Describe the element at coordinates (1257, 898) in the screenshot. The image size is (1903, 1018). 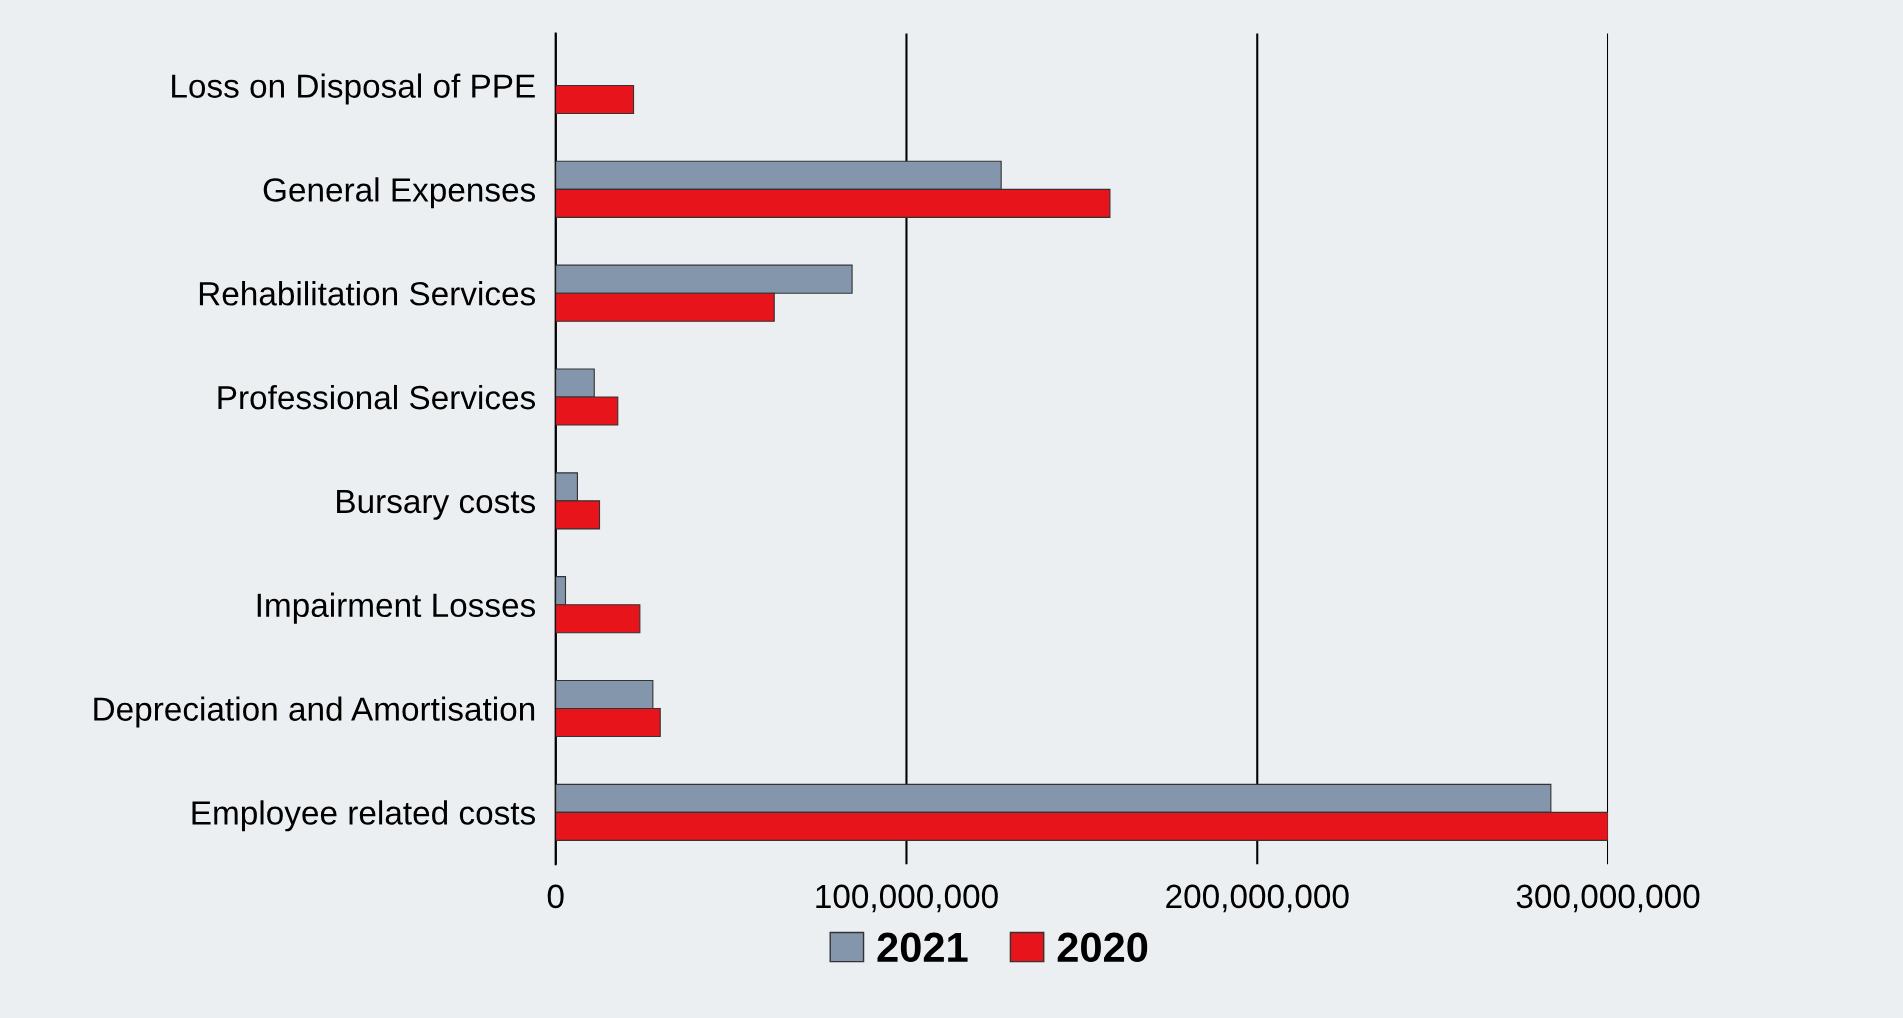
I see `x-tick-label: 200,000,000` at that location.